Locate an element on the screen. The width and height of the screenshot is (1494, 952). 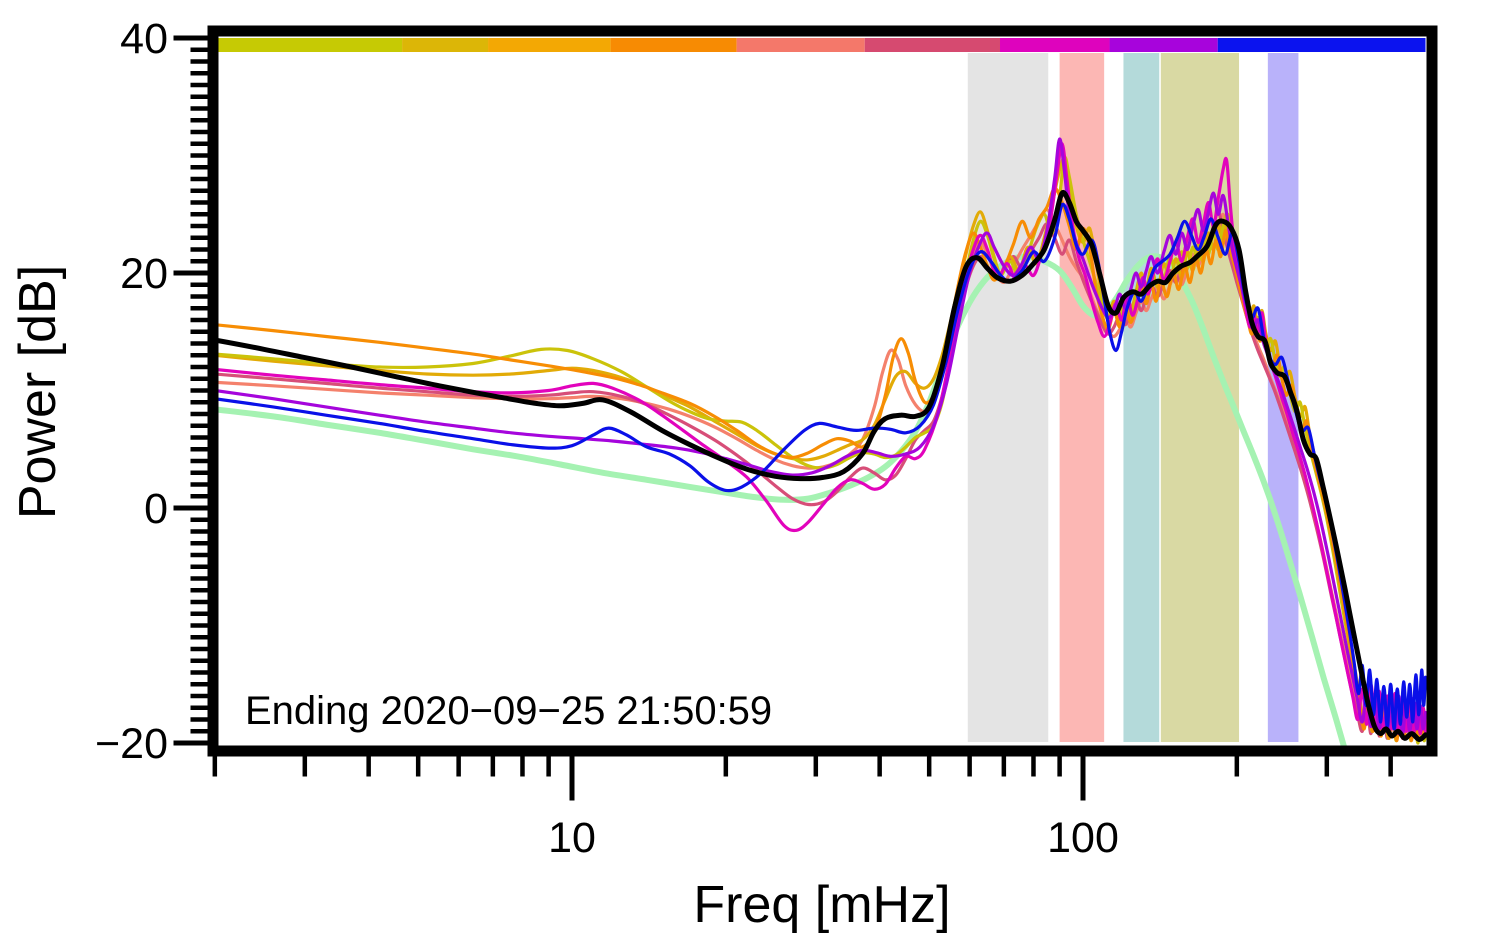
y-tick-label: 20 is located at coordinates (144, 274).